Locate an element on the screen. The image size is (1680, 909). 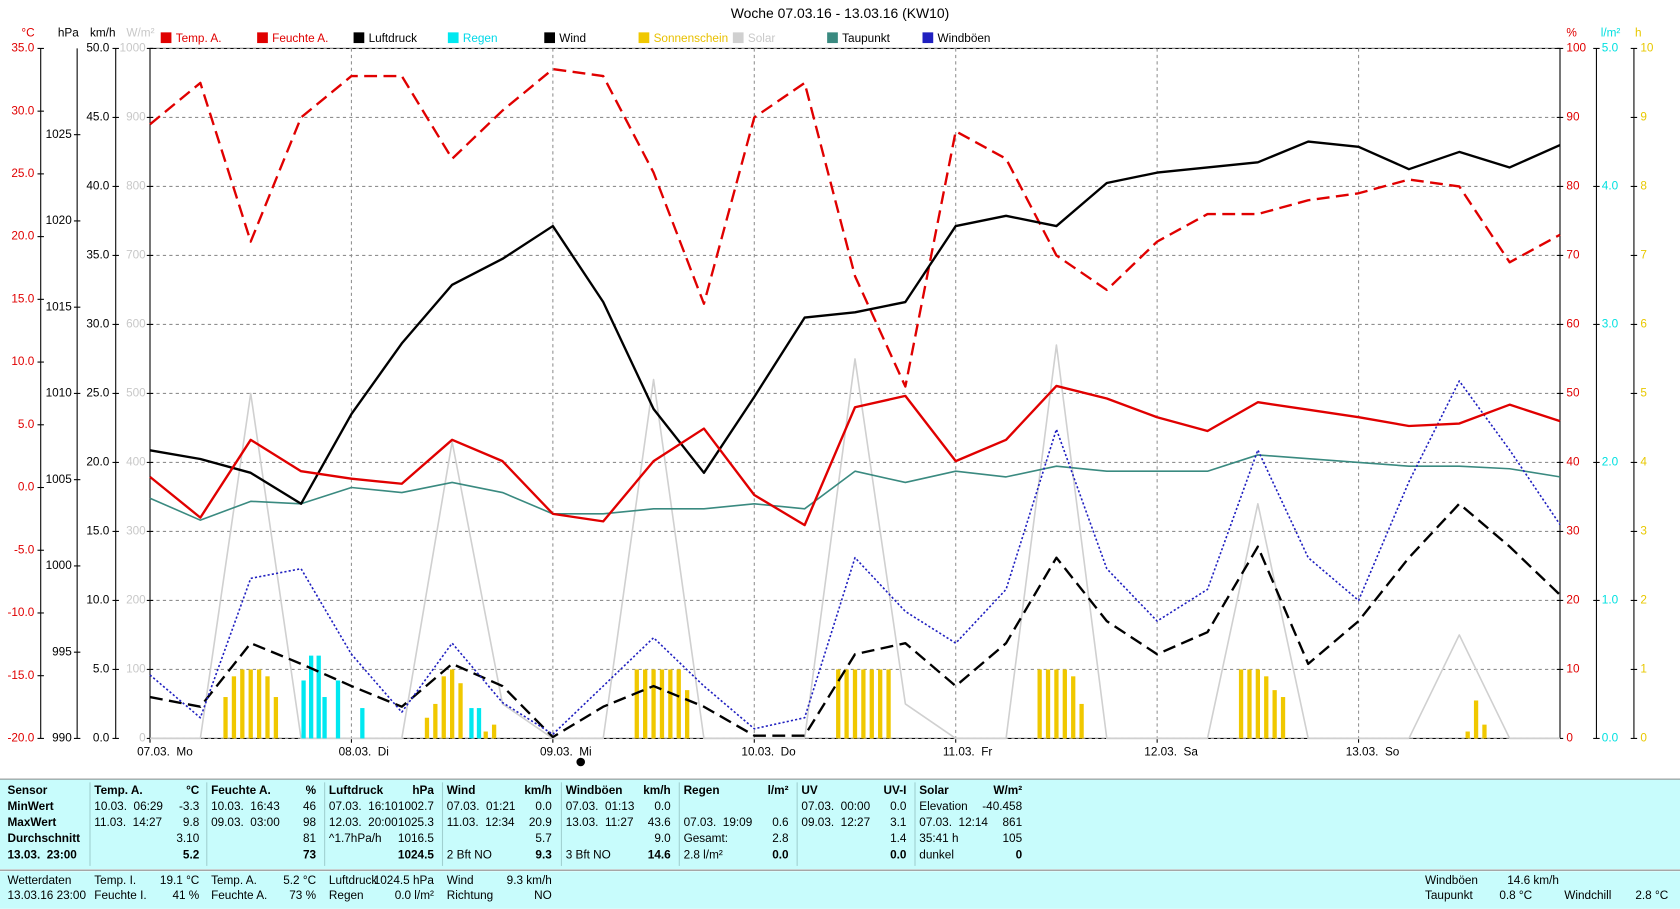
x-tick-label: 10.03. Do is located at coordinates (768, 751).